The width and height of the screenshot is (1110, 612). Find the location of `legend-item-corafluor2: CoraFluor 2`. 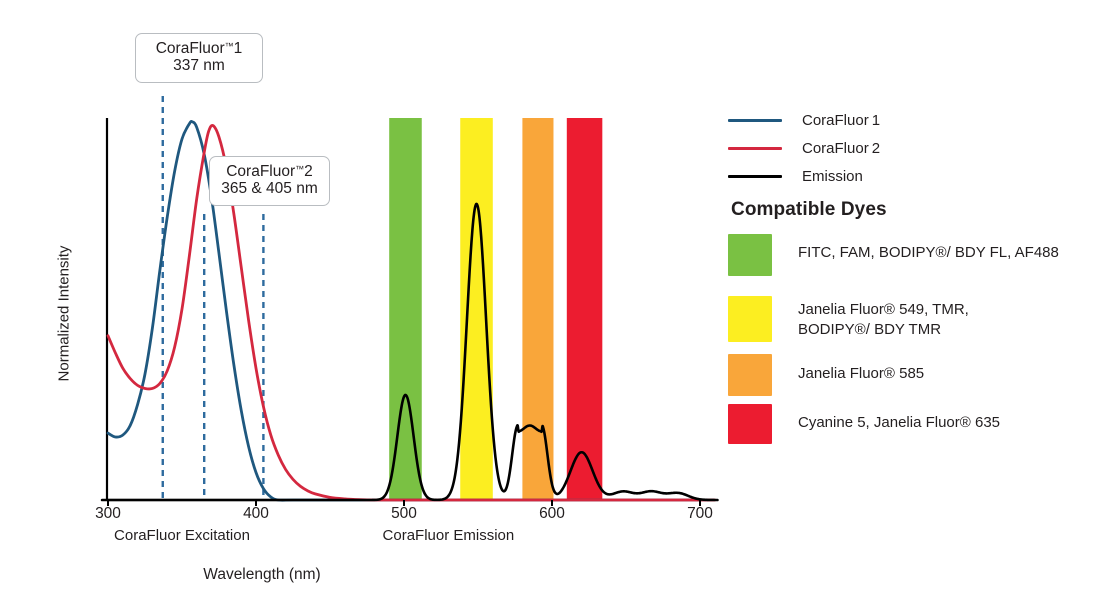

legend-item-corafluor2: CoraFluor 2 is located at coordinates (919, 148).